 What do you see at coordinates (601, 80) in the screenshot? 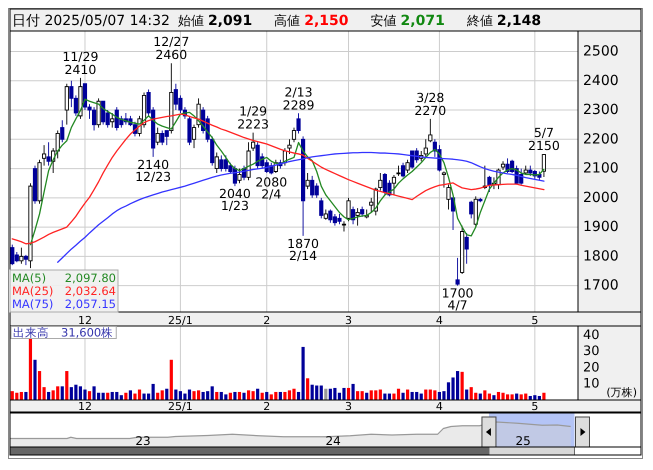
I see `y-tick-label: 2400` at bounding box center [601, 80].